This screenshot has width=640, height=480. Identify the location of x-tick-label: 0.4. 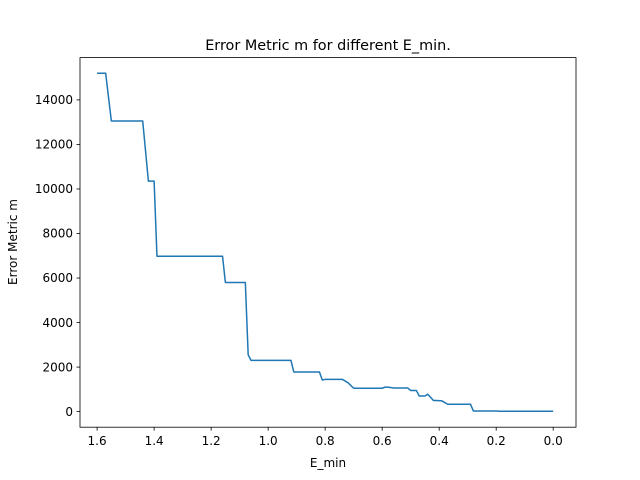
(439, 441).